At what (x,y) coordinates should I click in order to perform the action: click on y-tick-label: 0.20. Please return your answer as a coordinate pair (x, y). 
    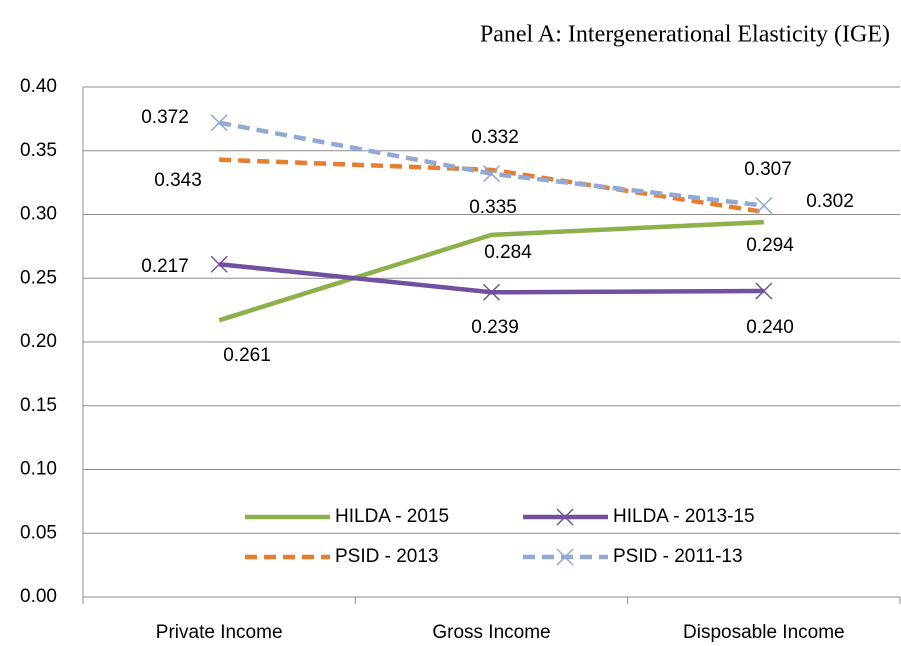
    Looking at the image, I should click on (38, 341).